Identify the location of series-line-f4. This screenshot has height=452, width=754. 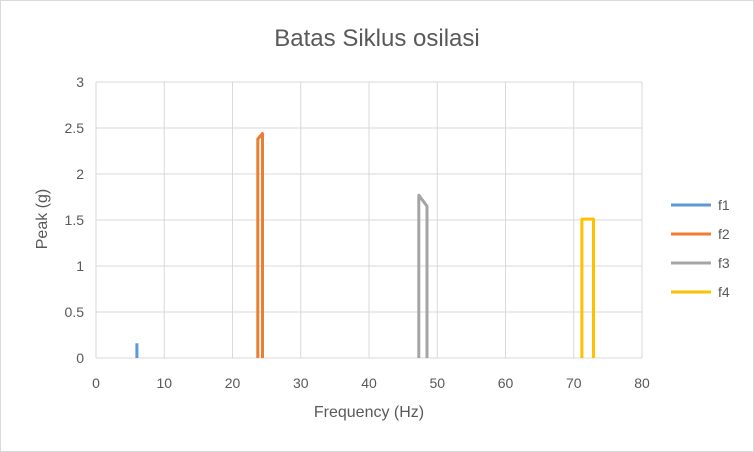
(587, 287).